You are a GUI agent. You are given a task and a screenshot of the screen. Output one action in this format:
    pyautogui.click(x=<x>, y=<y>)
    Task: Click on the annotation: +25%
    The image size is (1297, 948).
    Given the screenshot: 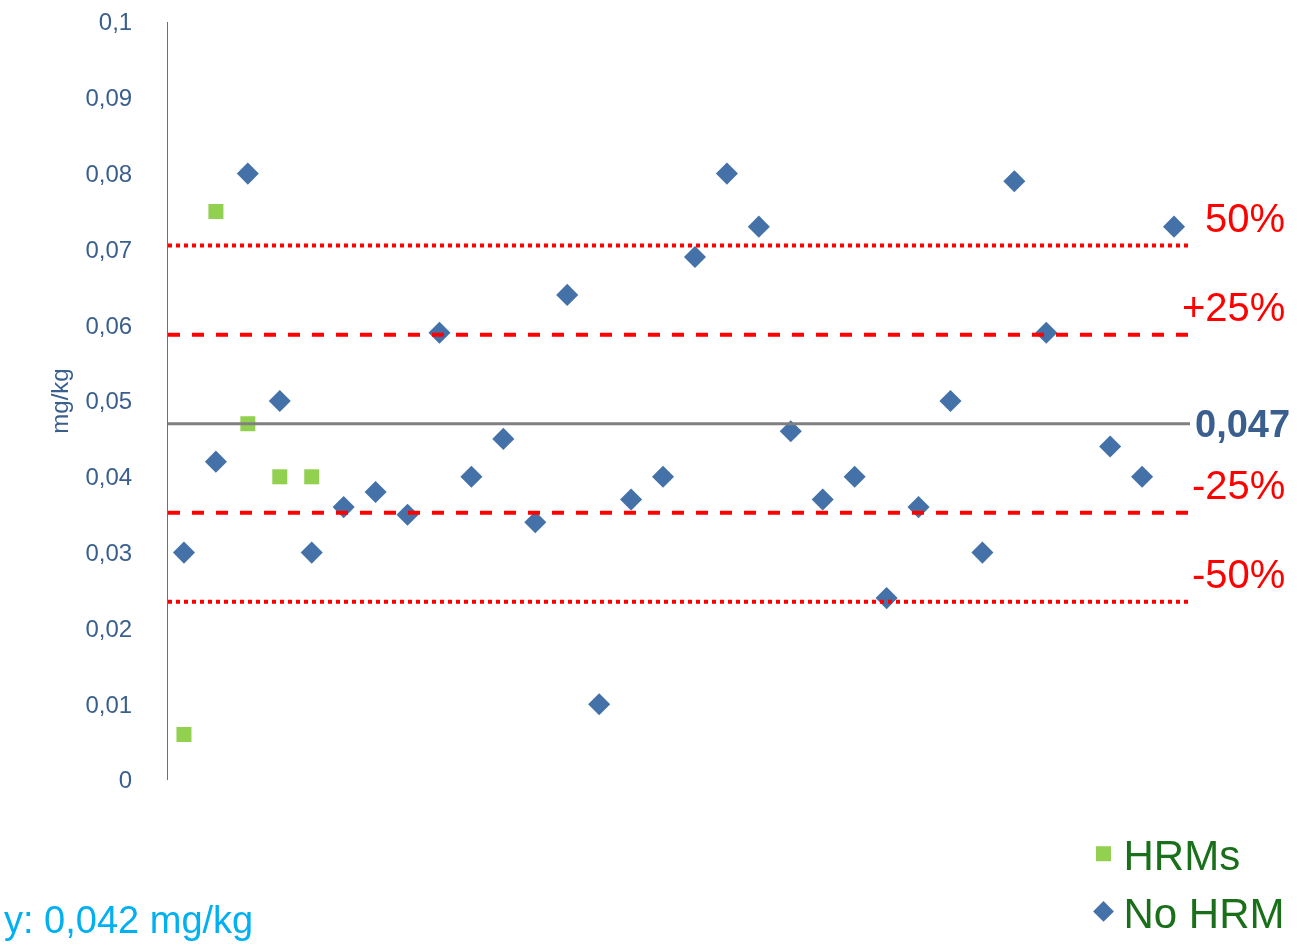 What is the action you would take?
    pyautogui.click(x=1234, y=307)
    